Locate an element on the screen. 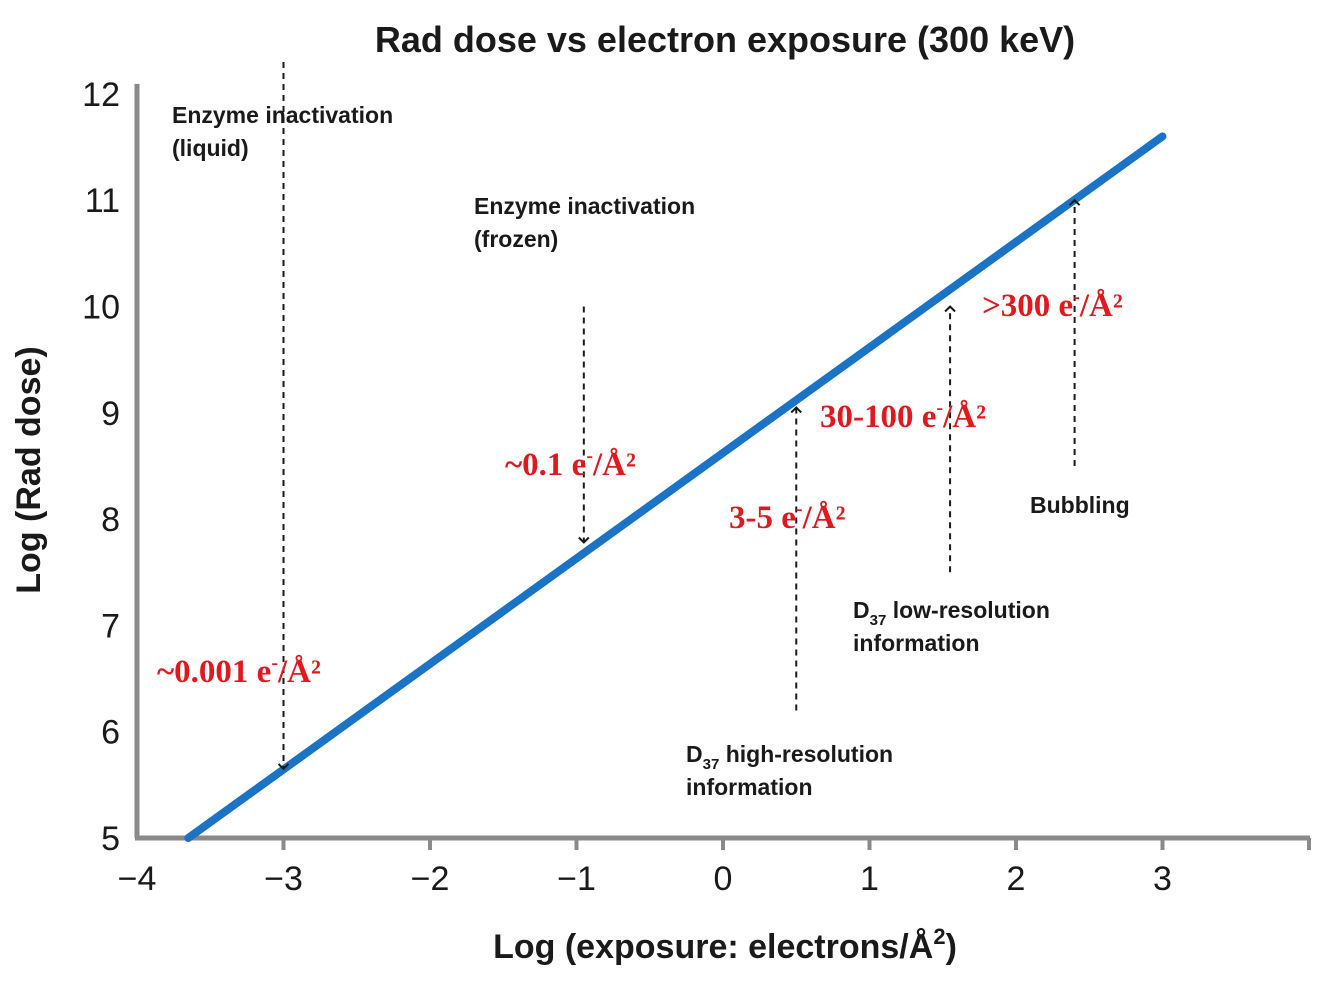 The image size is (1317, 1000). annotation-enzyme-frozen: Enzyme inactivation (frozen) is located at coordinates (588, 222).